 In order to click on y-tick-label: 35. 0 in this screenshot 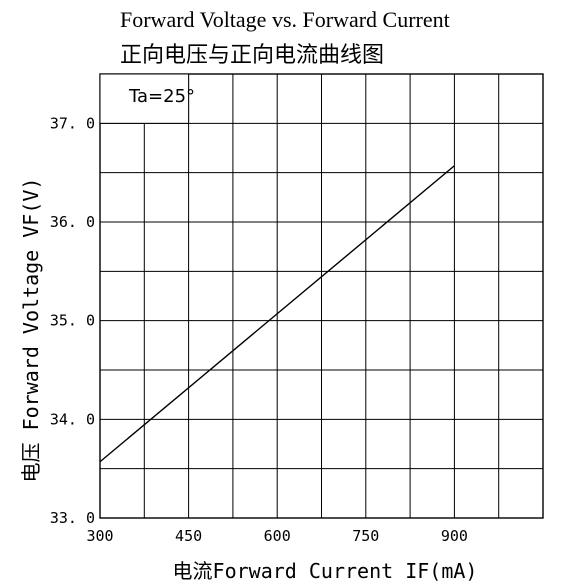, I will do `click(72, 321)`.